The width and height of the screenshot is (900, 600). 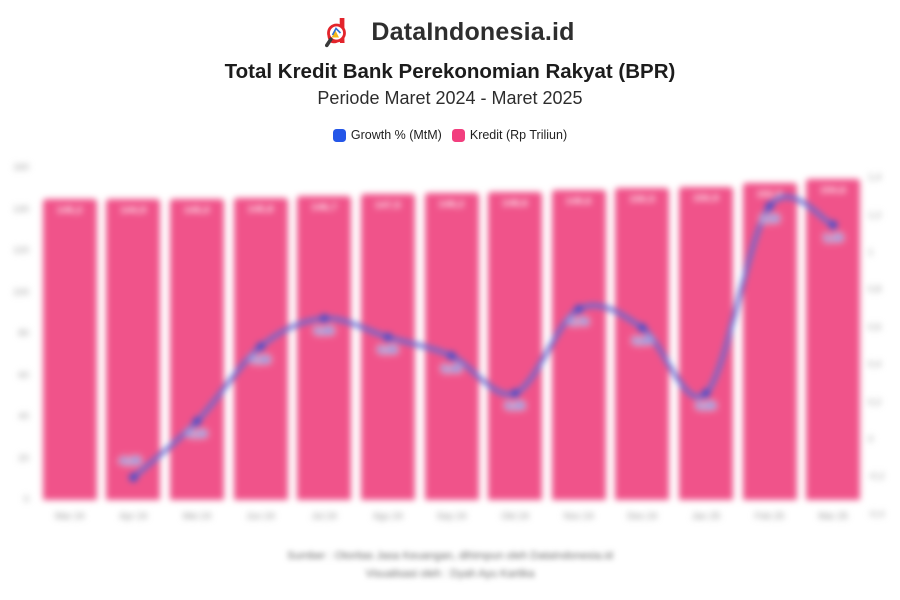 I want to click on y-axis-left-tick: 160, so click(x=21, y=167).